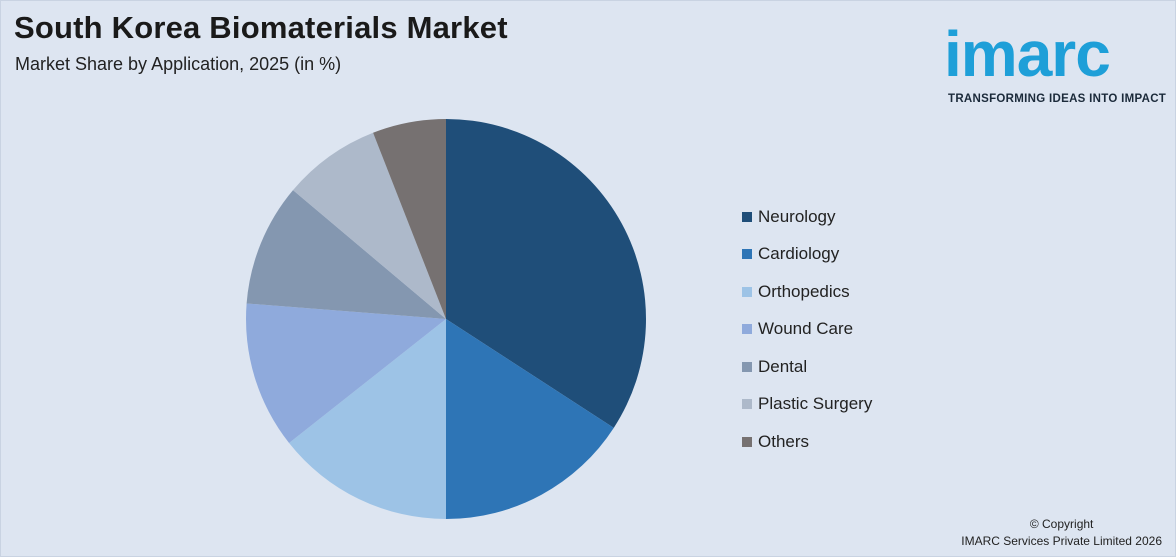 The height and width of the screenshot is (557, 1176). I want to click on legend-item-wound-care: Wound Care, so click(807, 330).